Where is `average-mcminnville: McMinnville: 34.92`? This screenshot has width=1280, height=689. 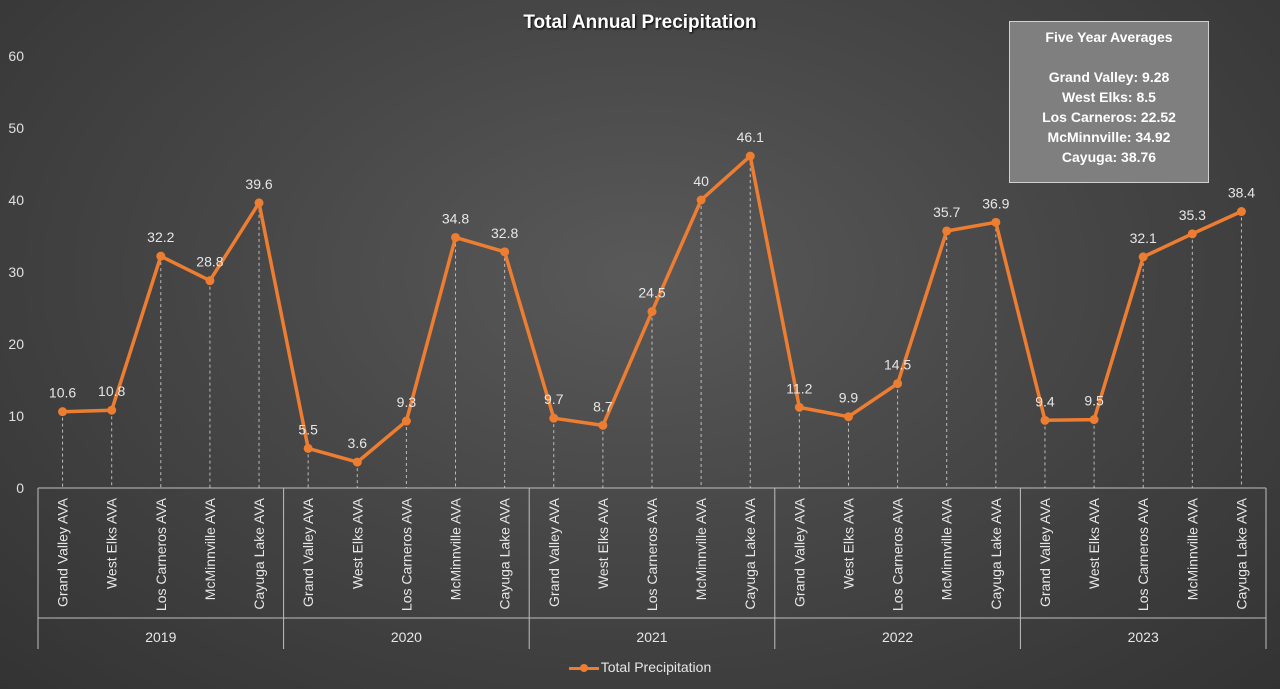 average-mcminnville: McMinnville: 34.92 is located at coordinates (1109, 137).